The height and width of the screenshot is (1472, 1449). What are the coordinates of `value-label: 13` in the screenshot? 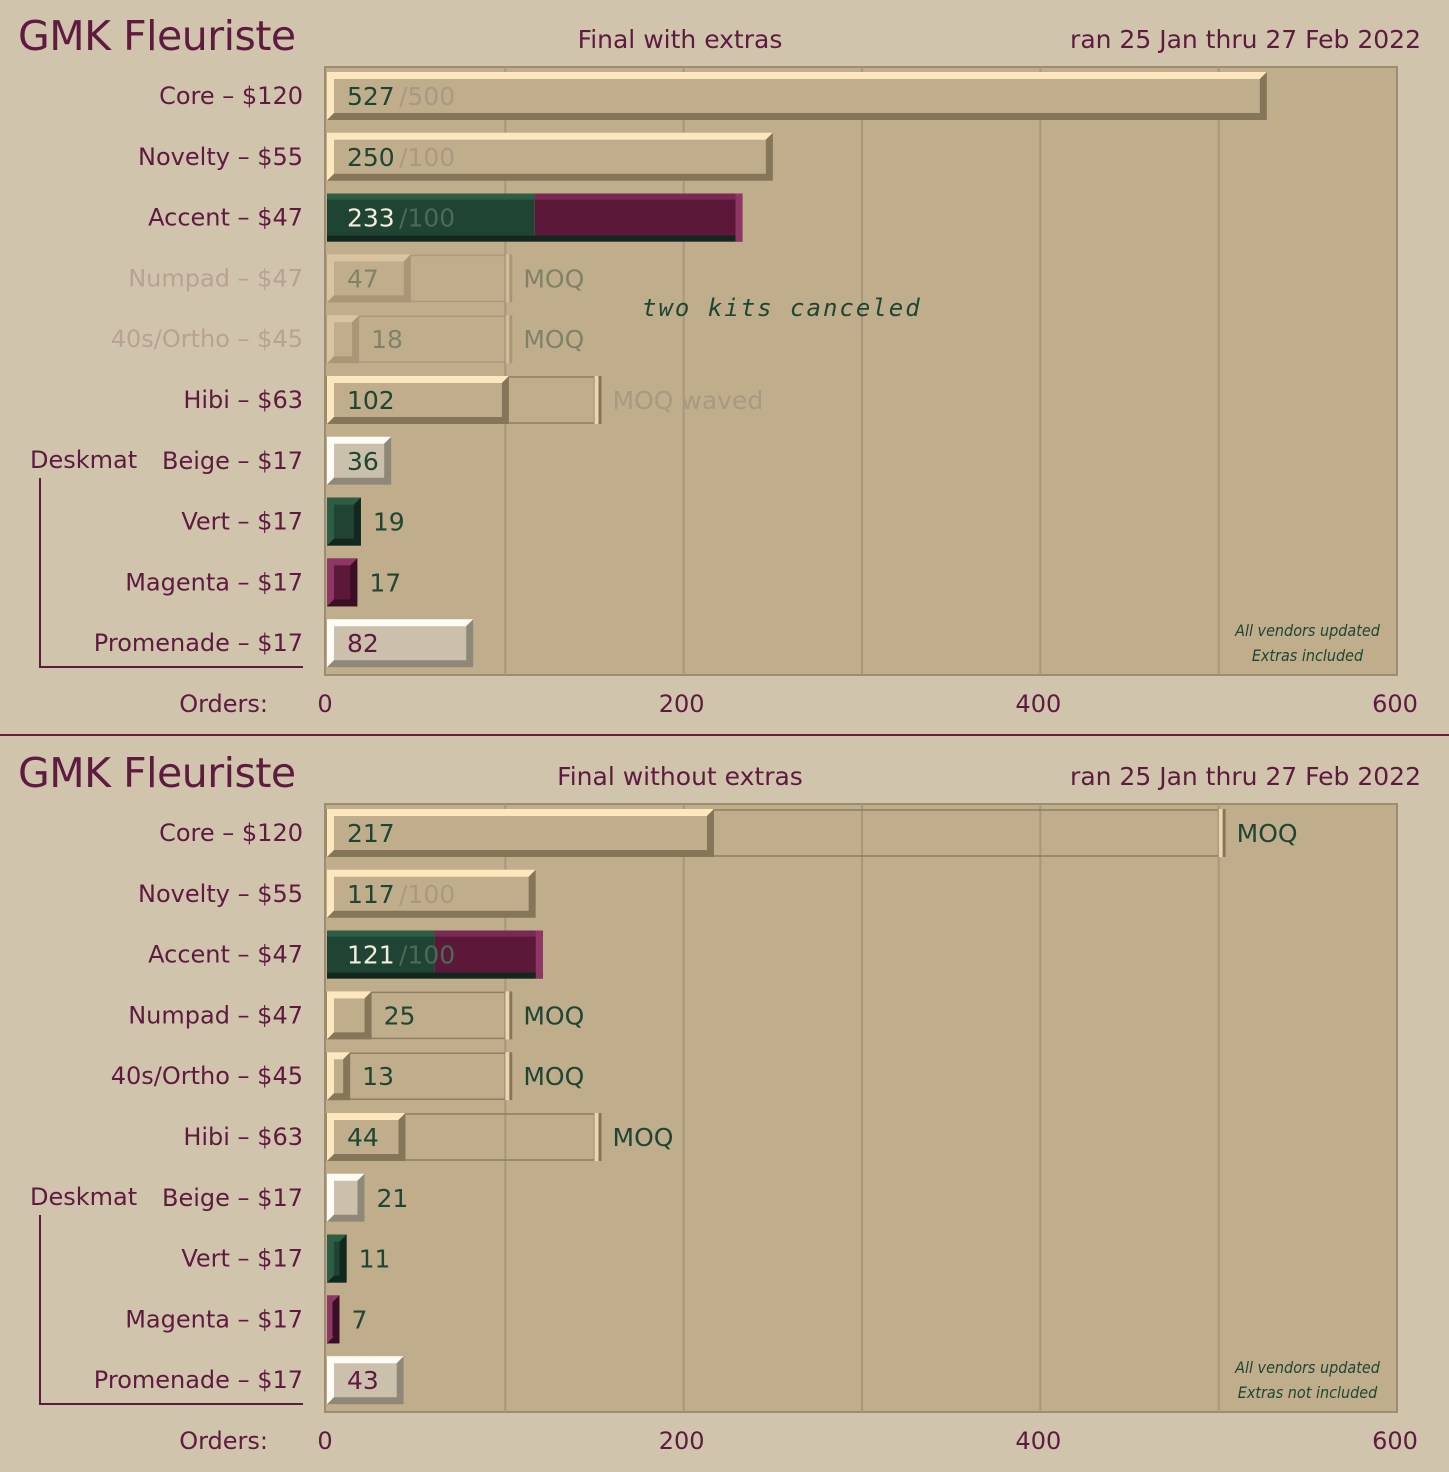 It's located at (378, 1076).